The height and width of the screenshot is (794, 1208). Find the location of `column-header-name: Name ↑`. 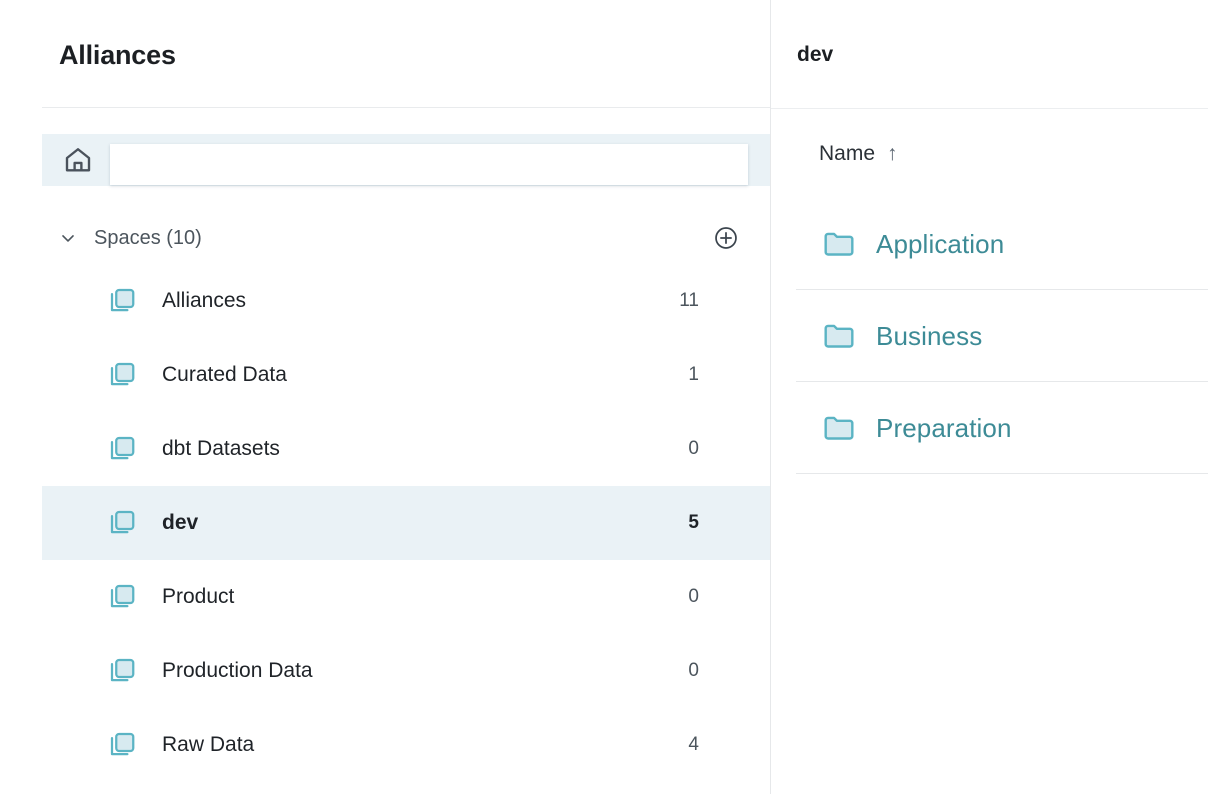

column-header-name: Name ↑ is located at coordinates (989, 153).